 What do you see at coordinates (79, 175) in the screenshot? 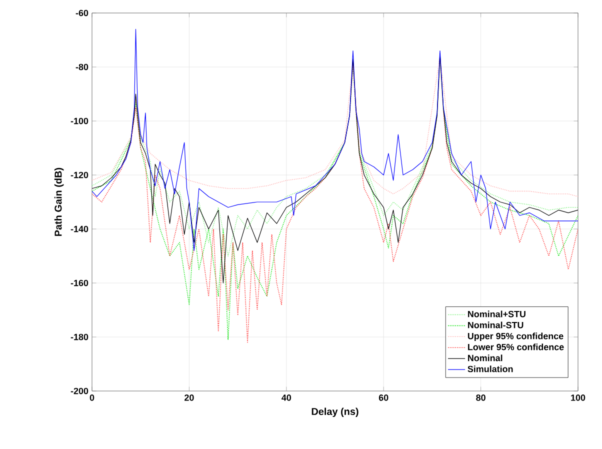
I see `y-tick-label: -120` at bounding box center [79, 175].